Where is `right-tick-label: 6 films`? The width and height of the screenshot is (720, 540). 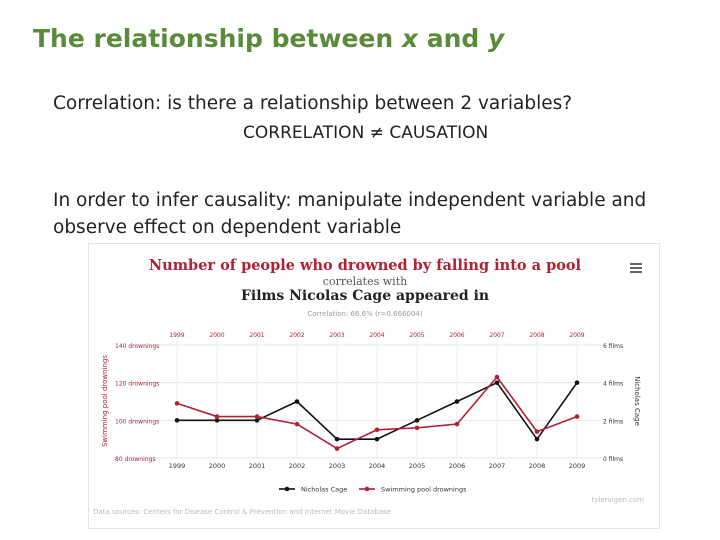 right-tick-label: 6 films is located at coordinates (613, 346).